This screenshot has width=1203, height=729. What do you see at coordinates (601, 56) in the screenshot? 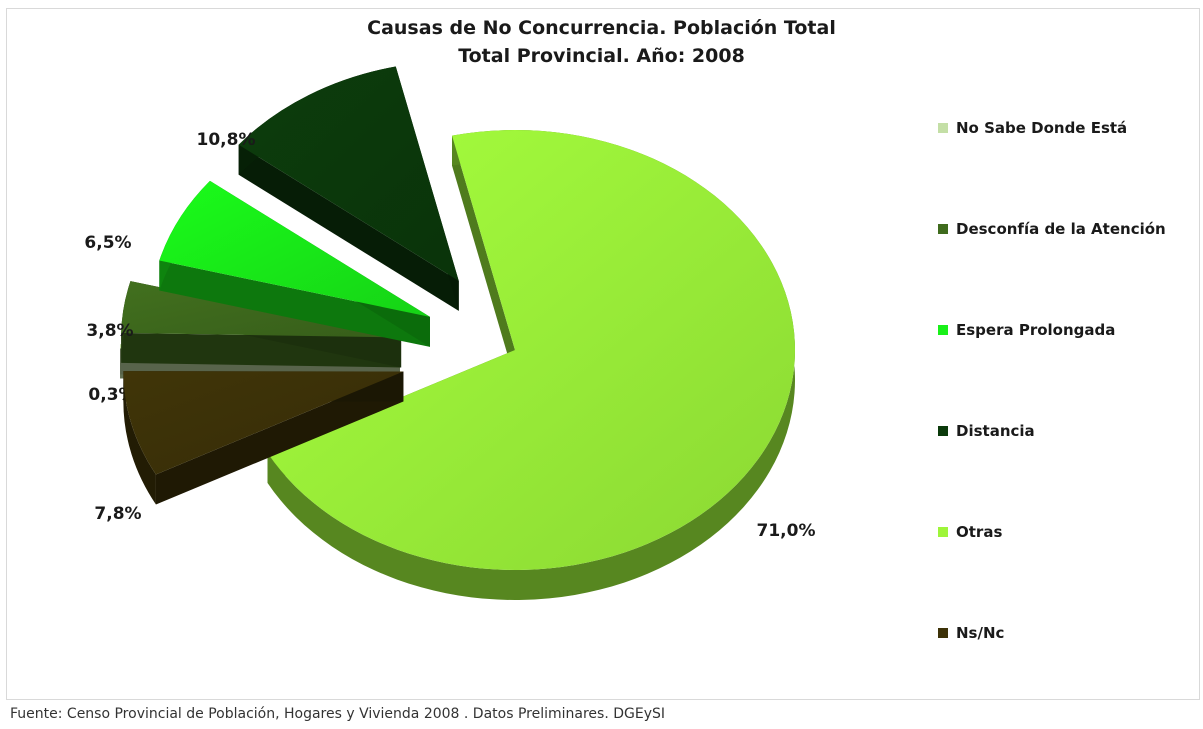
I see `chart-subtitle: Total Provincial. Año: 2008` at bounding box center [601, 56].